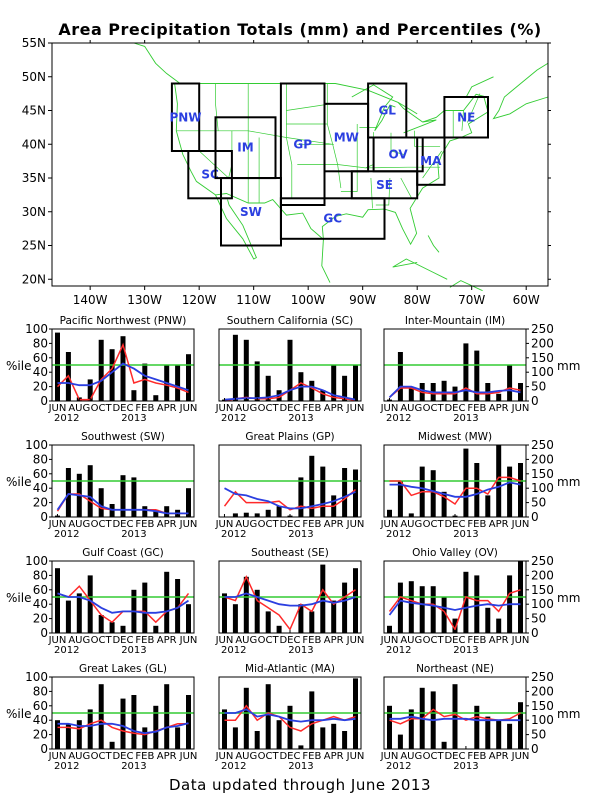  Describe the element at coordinates (542, 561) in the screenshot. I see `y-tick-label-right: 250` at that location.